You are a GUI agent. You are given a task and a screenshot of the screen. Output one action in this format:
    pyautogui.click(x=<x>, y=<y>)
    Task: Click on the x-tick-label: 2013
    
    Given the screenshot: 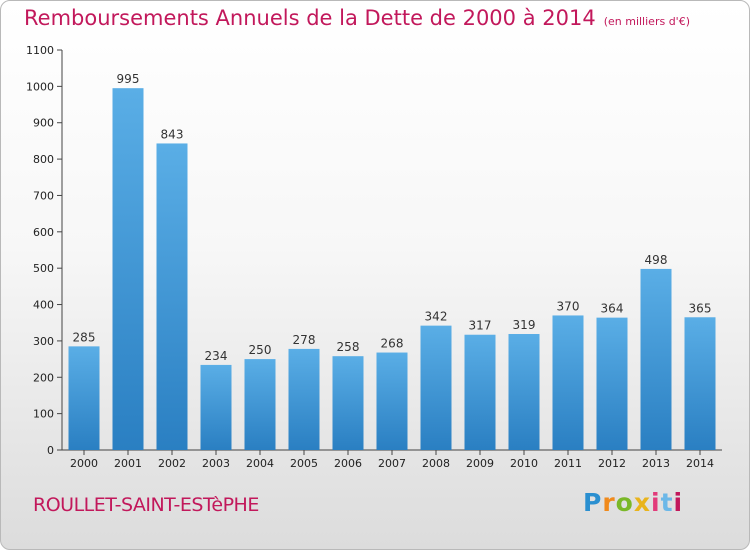 What is the action you would take?
    pyautogui.click(x=656, y=463)
    